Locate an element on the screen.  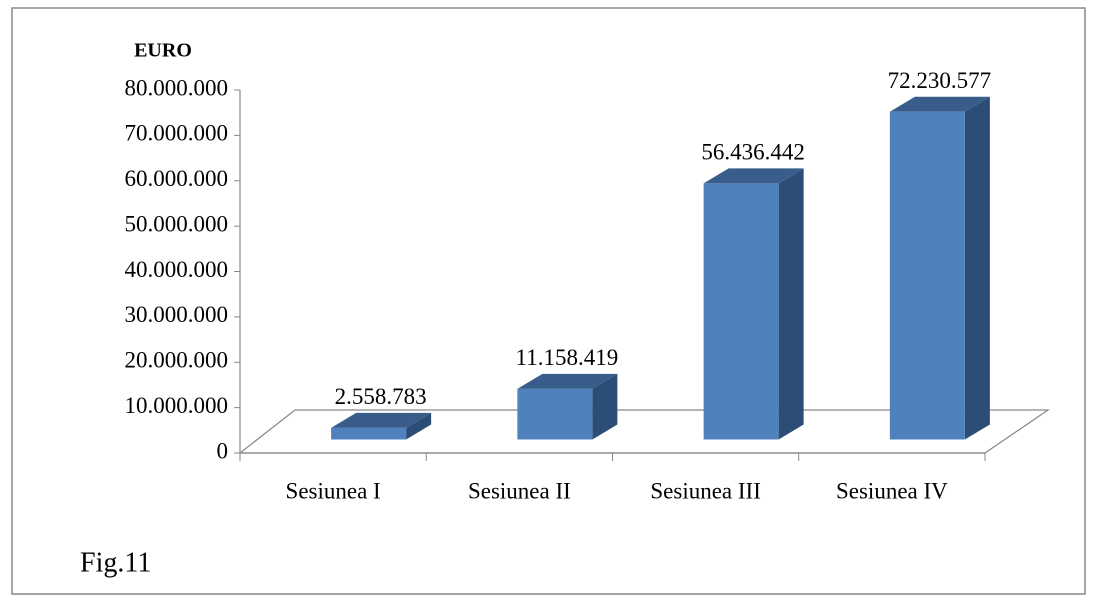
annotation: Fig.11 is located at coordinates (115, 562).